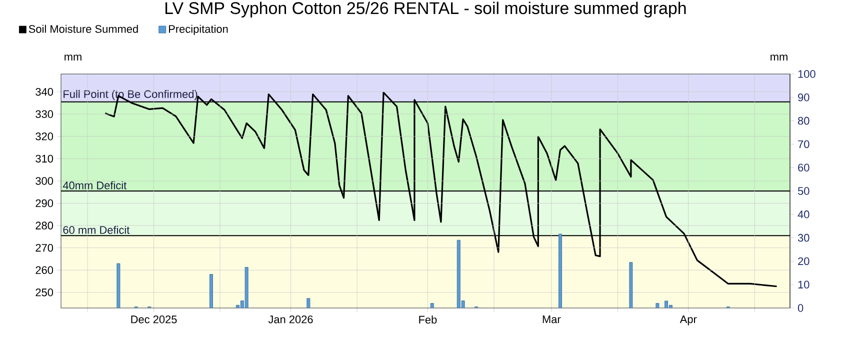  I want to click on y-tick-label: 290, so click(45, 203).